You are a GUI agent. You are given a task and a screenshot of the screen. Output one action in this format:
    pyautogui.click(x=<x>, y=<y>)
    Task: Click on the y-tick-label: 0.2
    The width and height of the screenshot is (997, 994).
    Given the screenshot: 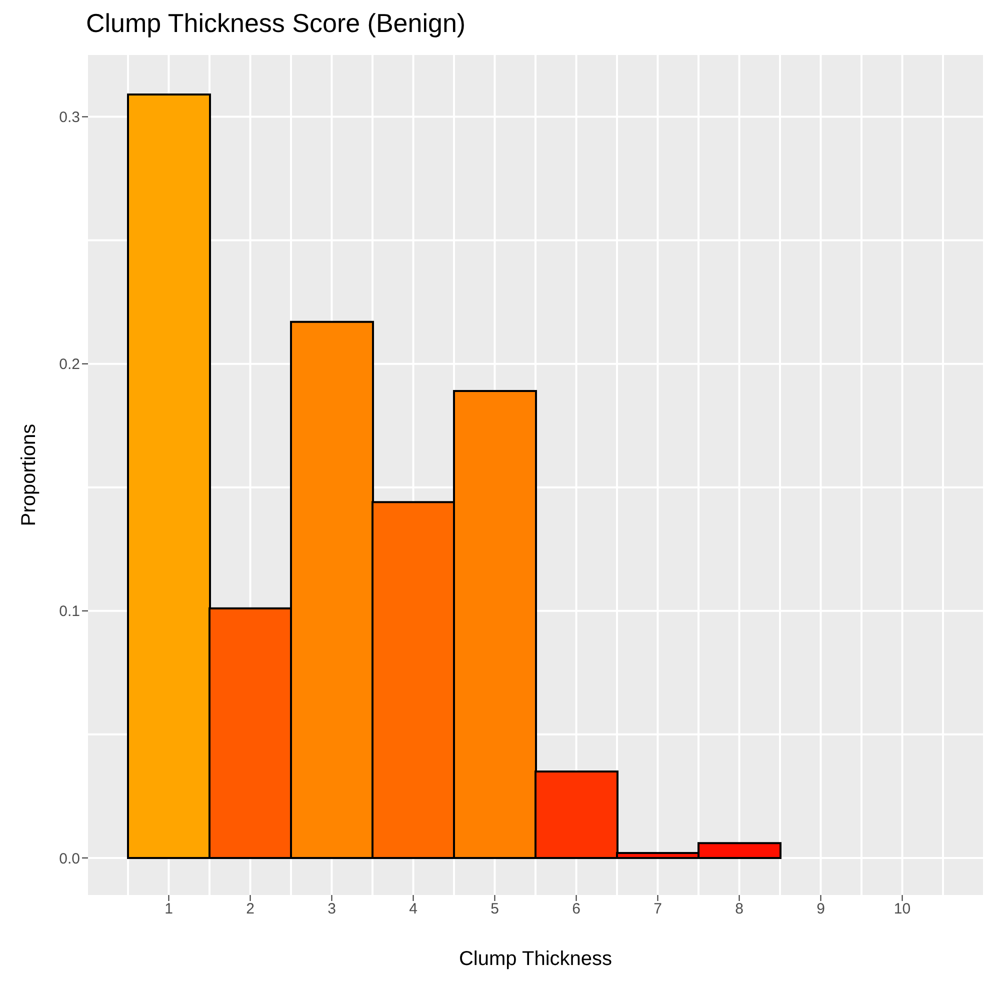 What is the action you would take?
    pyautogui.click(x=69, y=365)
    